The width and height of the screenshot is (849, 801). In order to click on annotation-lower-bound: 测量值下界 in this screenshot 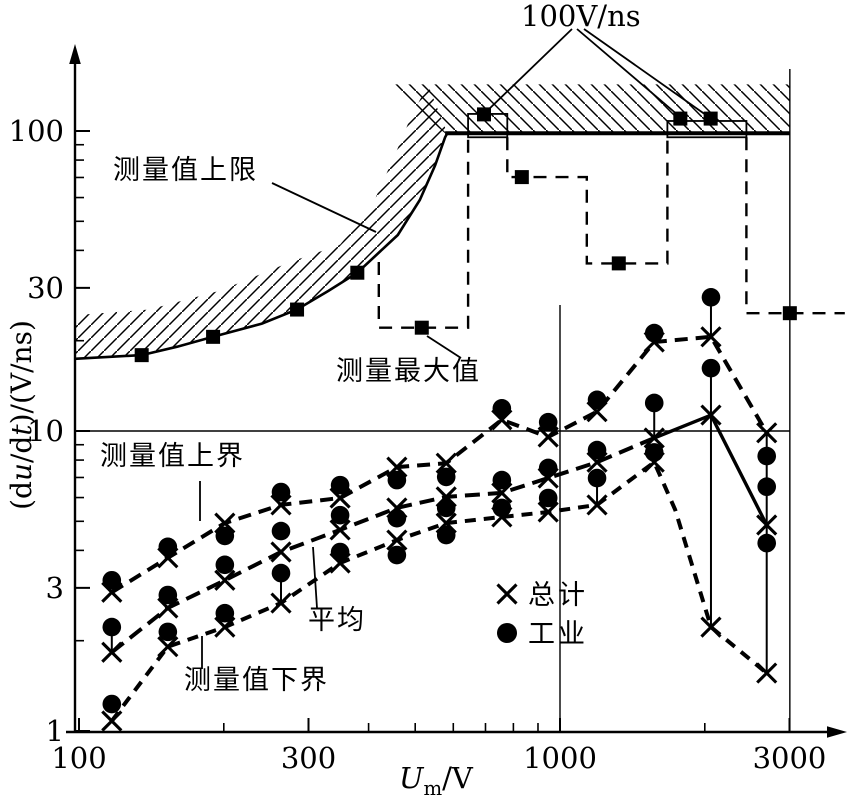, I will do `click(256, 680)`.